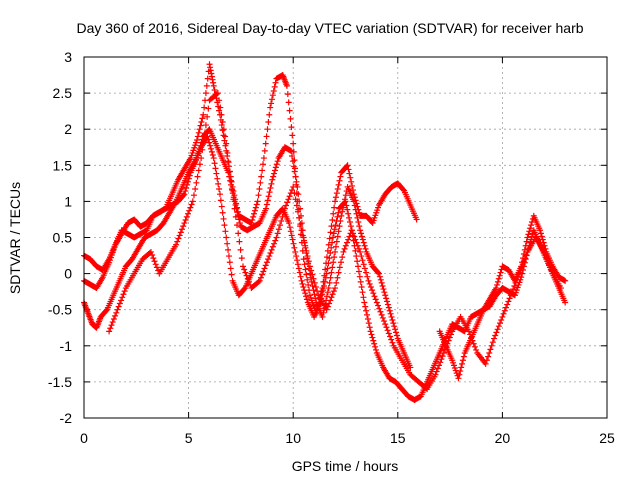  What do you see at coordinates (503, 438) in the screenshot?
I see `x-tick-label: 20` at bounding box center [503, 438].